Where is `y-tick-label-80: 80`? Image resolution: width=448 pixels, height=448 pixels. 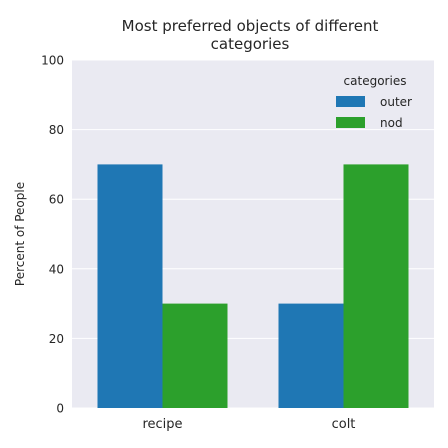 y-tick-label-80: 80 is located at coordinates (56, 130).